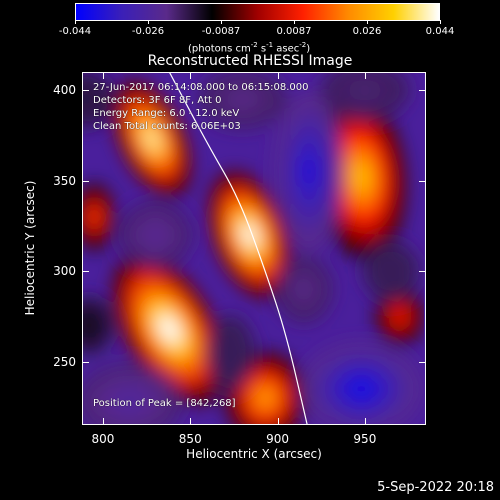  Describe the element at coordinates (190, 439) in the screenshot. I see `x-tick-label: 850` at that location.